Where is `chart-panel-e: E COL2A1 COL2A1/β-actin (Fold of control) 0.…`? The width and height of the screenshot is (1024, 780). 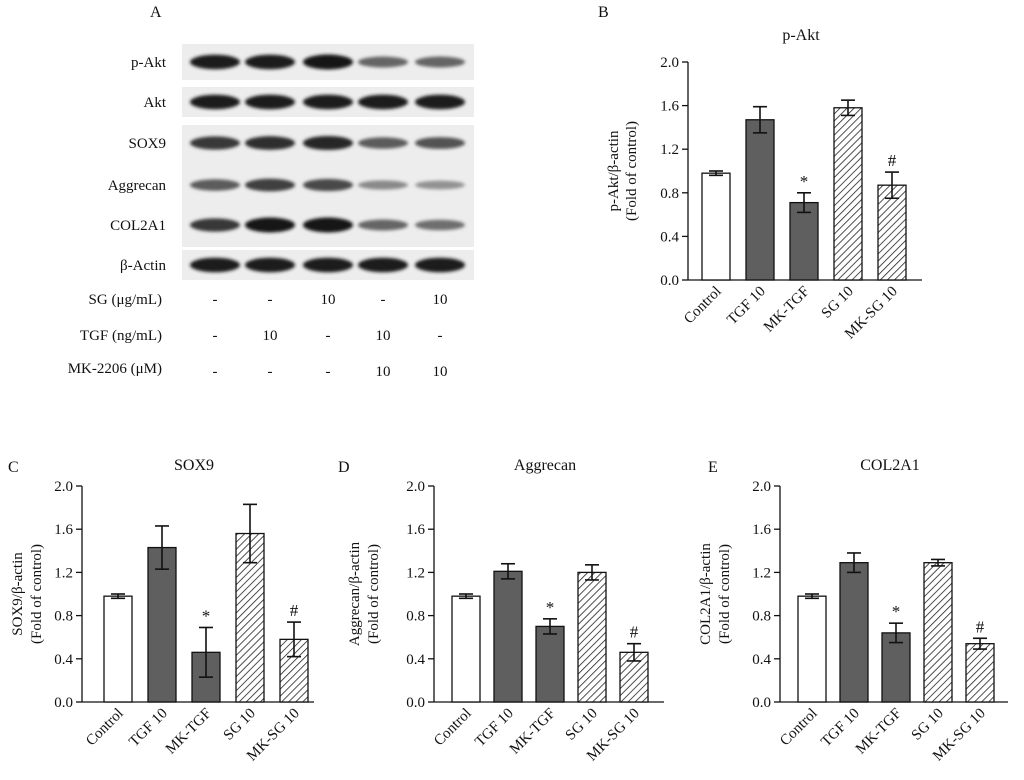 chart-panel-e: E COL2A1 COL2A1/β-actin (Fold of control) 0.… is located at coordinates (853, 610).